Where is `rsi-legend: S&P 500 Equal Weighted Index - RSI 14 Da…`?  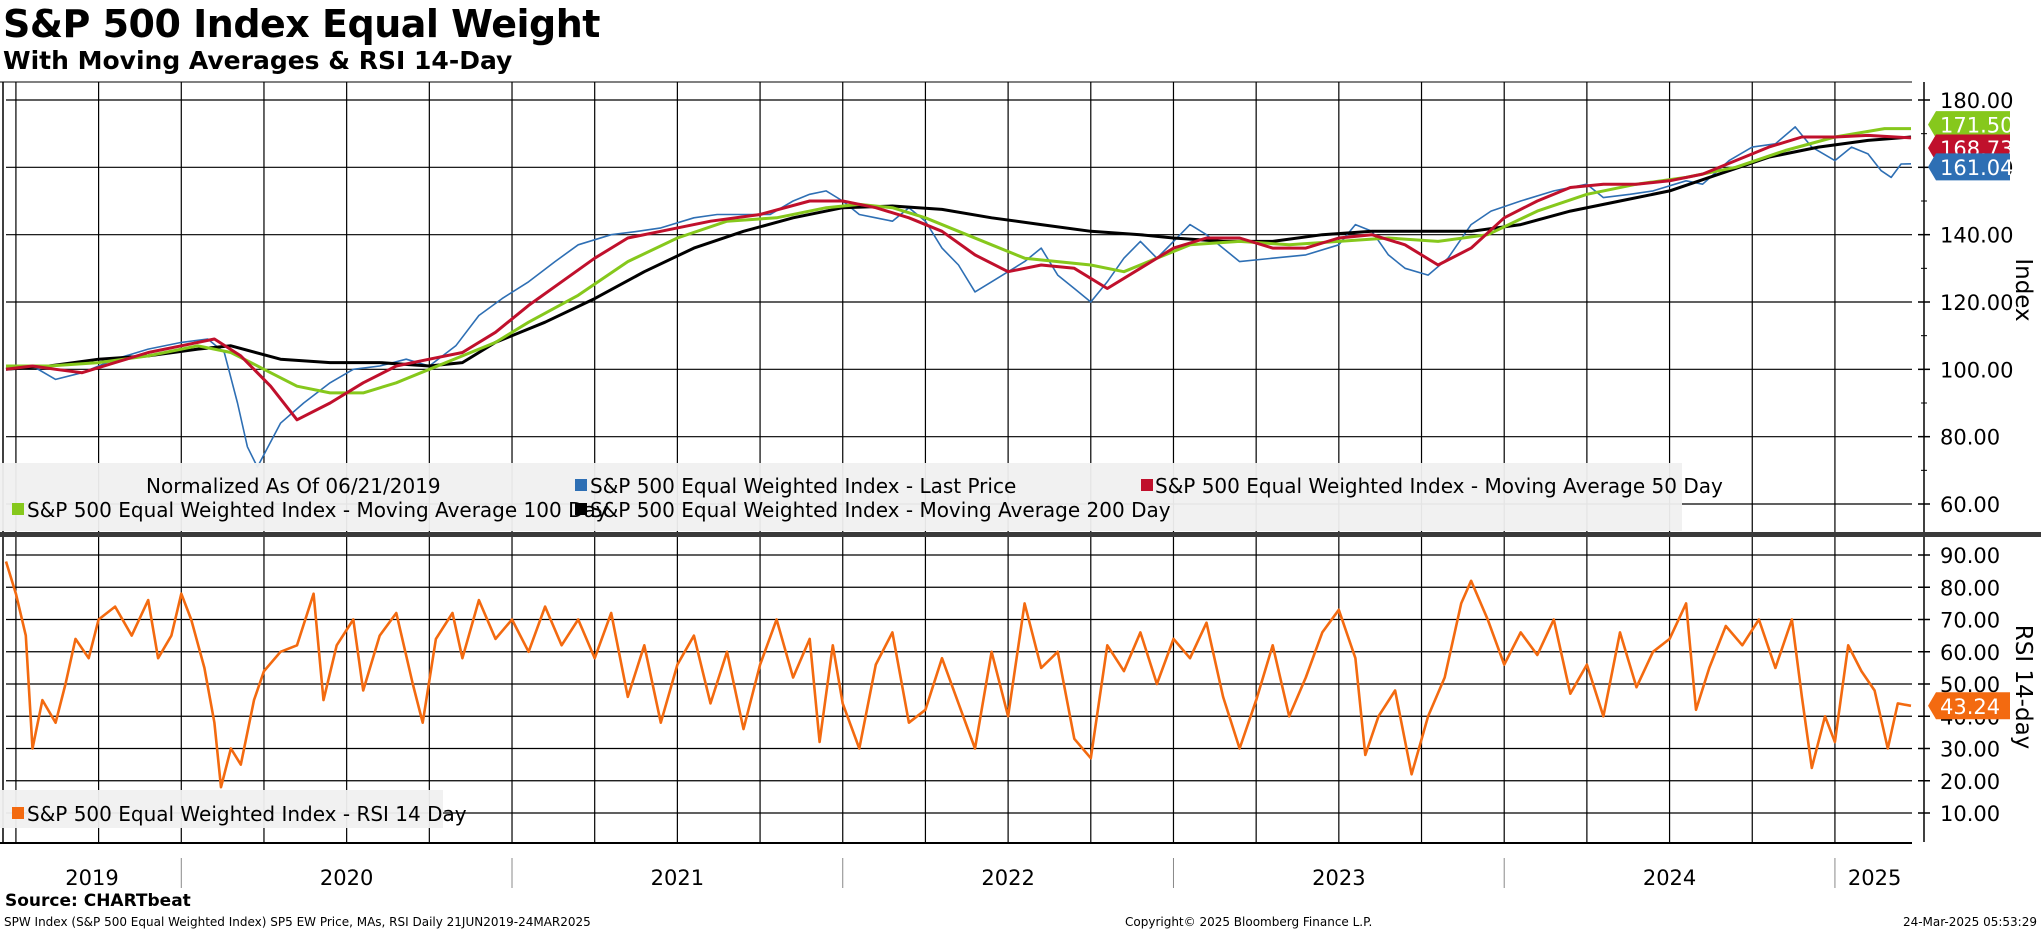
rsi-legend: S&P 500 Equal Weighted Index - RSI 14 Da… is located at coordinates (233, 809).